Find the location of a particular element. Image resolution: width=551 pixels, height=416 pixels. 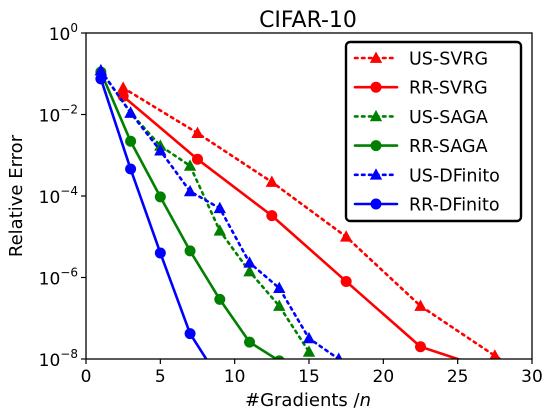

legend-label: US-SVRG is located at coordinates (448, 60).